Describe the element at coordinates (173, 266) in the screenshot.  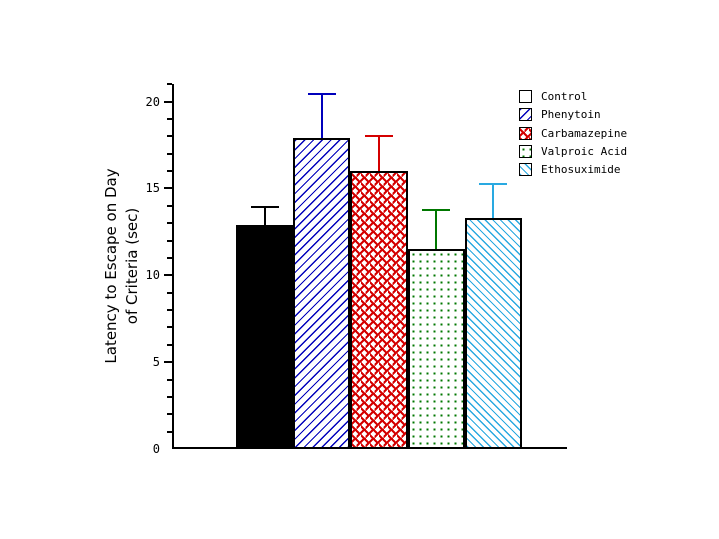
I see `y-axis` at that location.